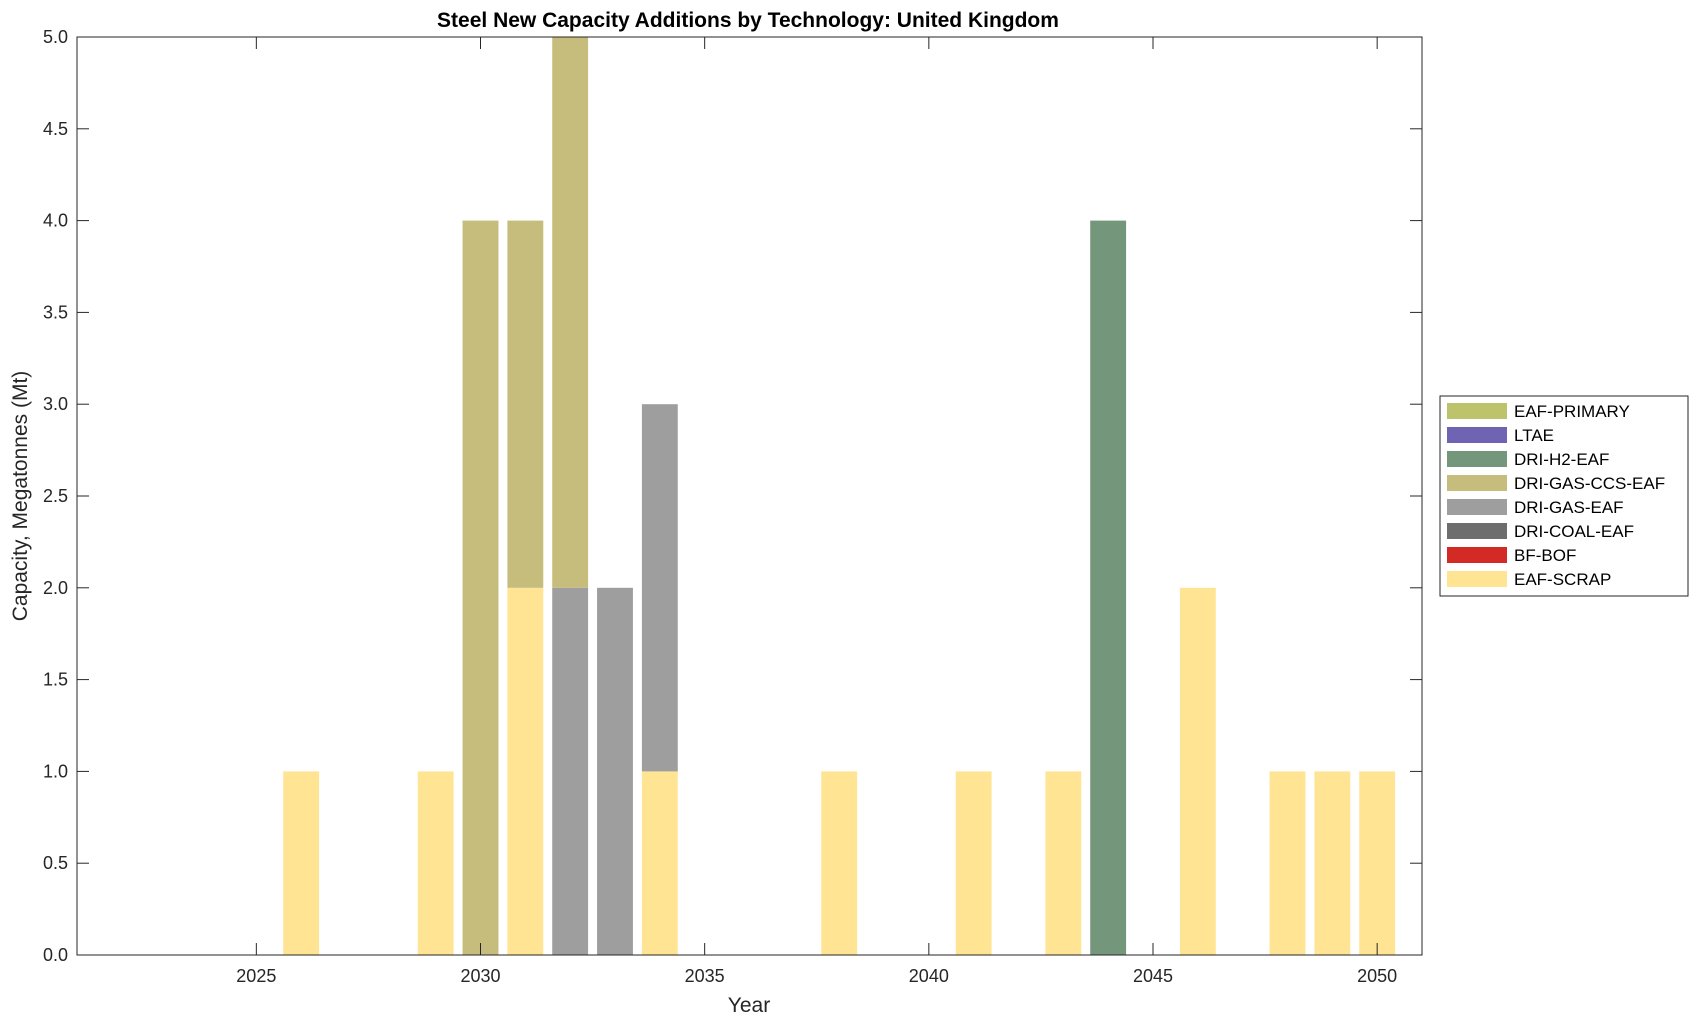  Describe the element at coordinates (1477, 531) in the screenshot. I see `legend-swatch-dri-coal-eaf` at that location.